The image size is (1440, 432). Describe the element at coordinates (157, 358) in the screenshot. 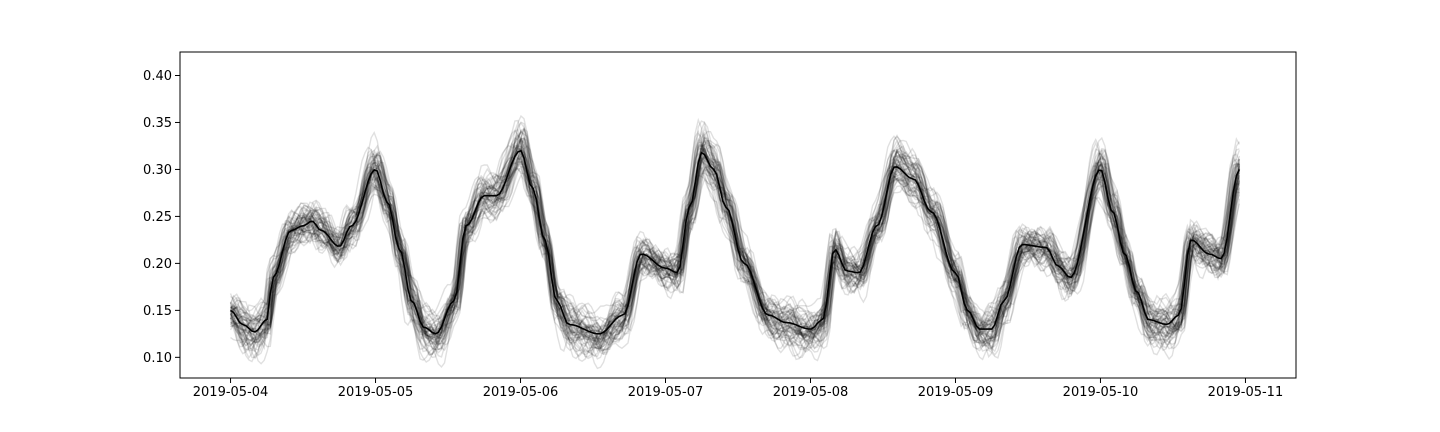

I see `y-tick-label: 0.10` at that location.